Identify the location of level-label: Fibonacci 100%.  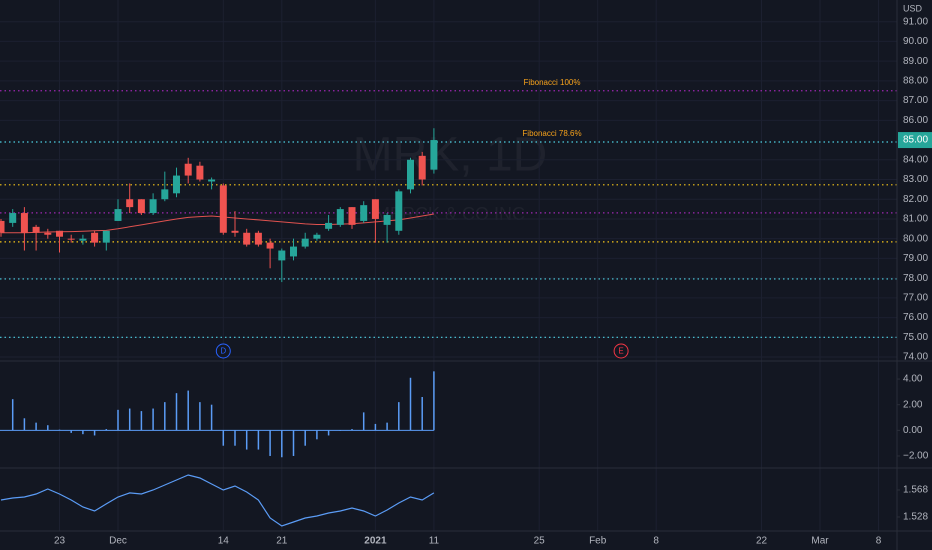
(552, 82).